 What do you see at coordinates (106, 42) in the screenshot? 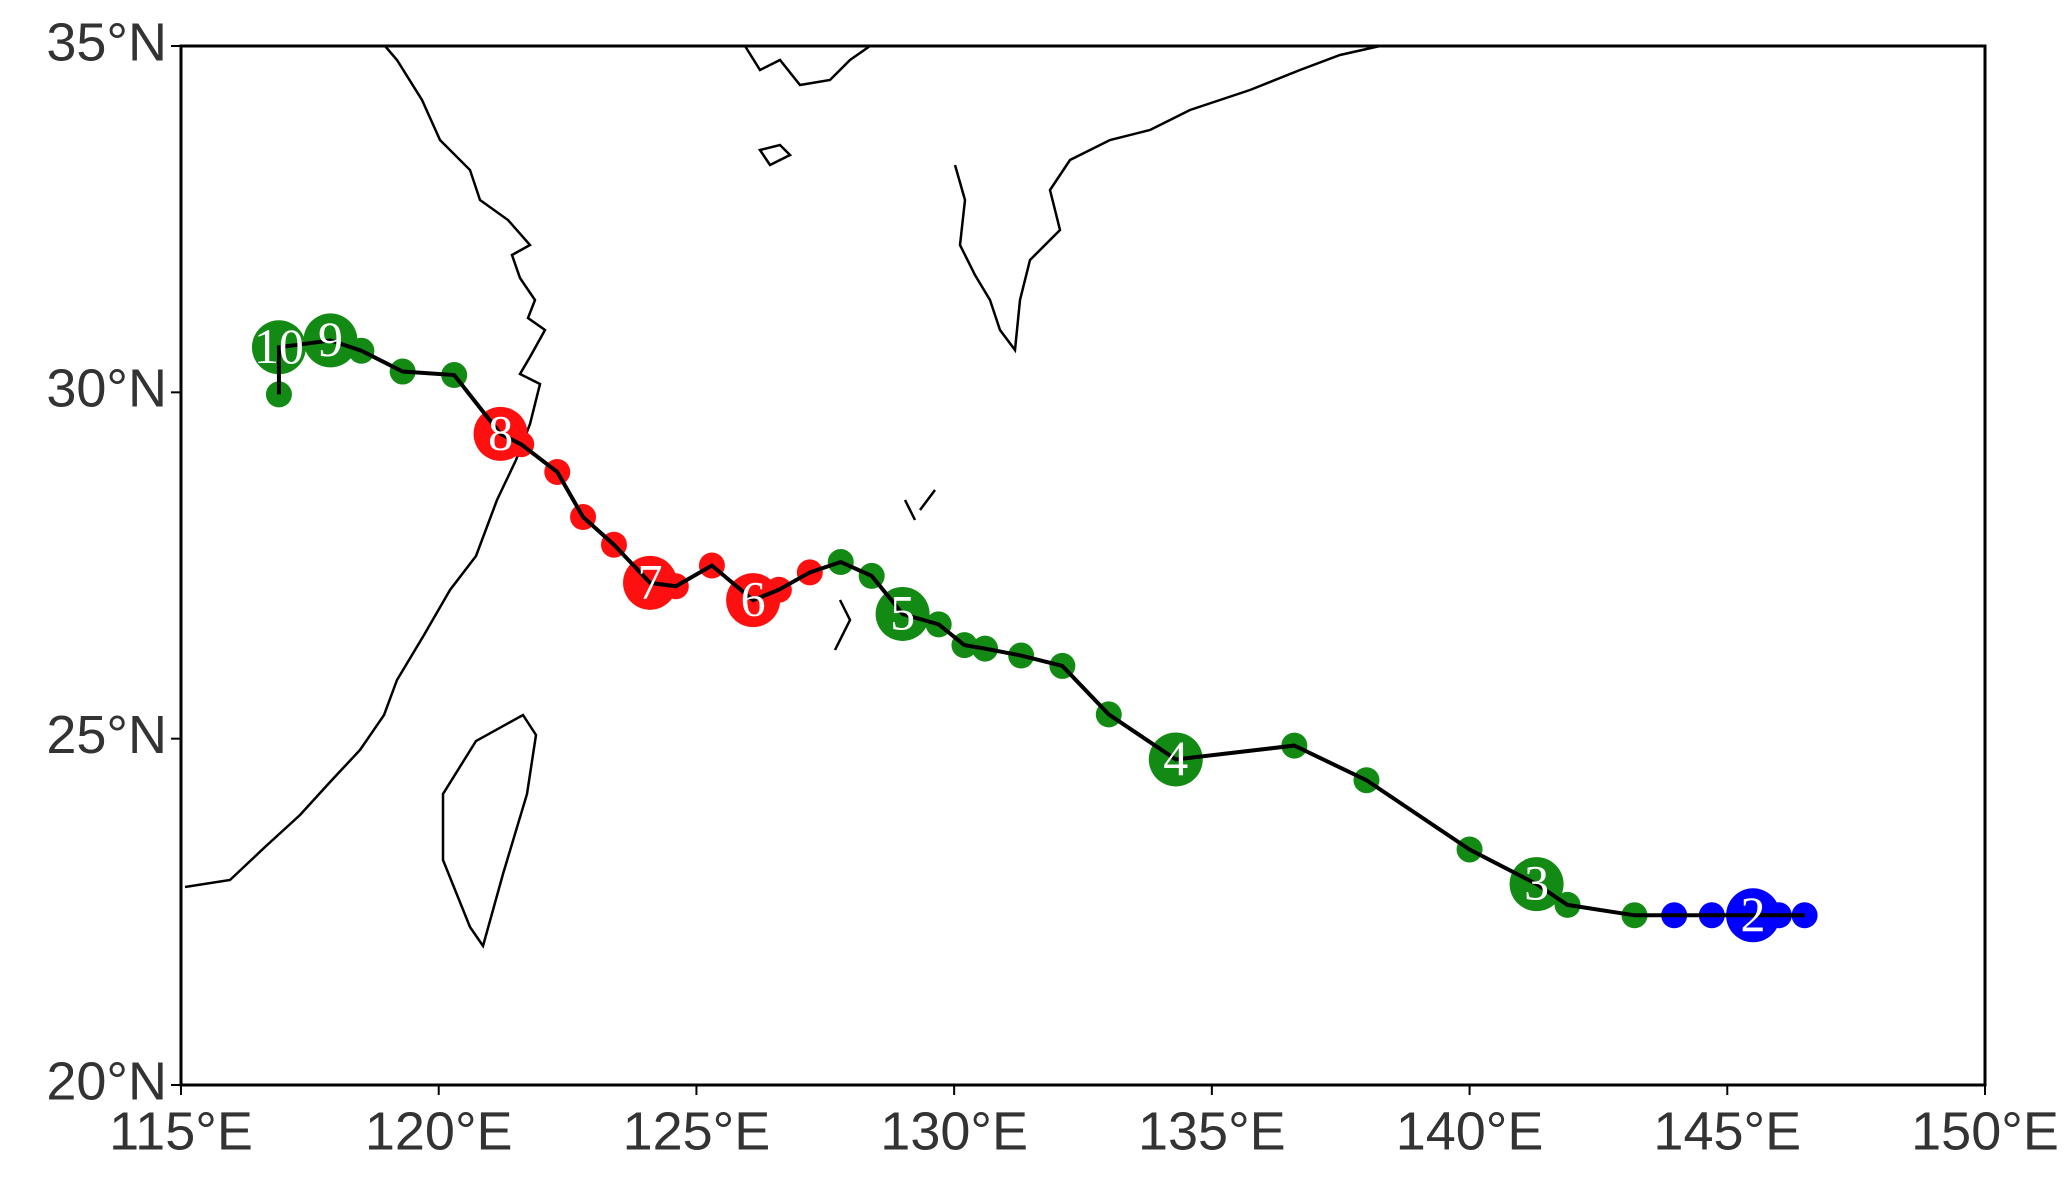
I see `y-tick-label: 35°N` at bounding box center [106, 42].